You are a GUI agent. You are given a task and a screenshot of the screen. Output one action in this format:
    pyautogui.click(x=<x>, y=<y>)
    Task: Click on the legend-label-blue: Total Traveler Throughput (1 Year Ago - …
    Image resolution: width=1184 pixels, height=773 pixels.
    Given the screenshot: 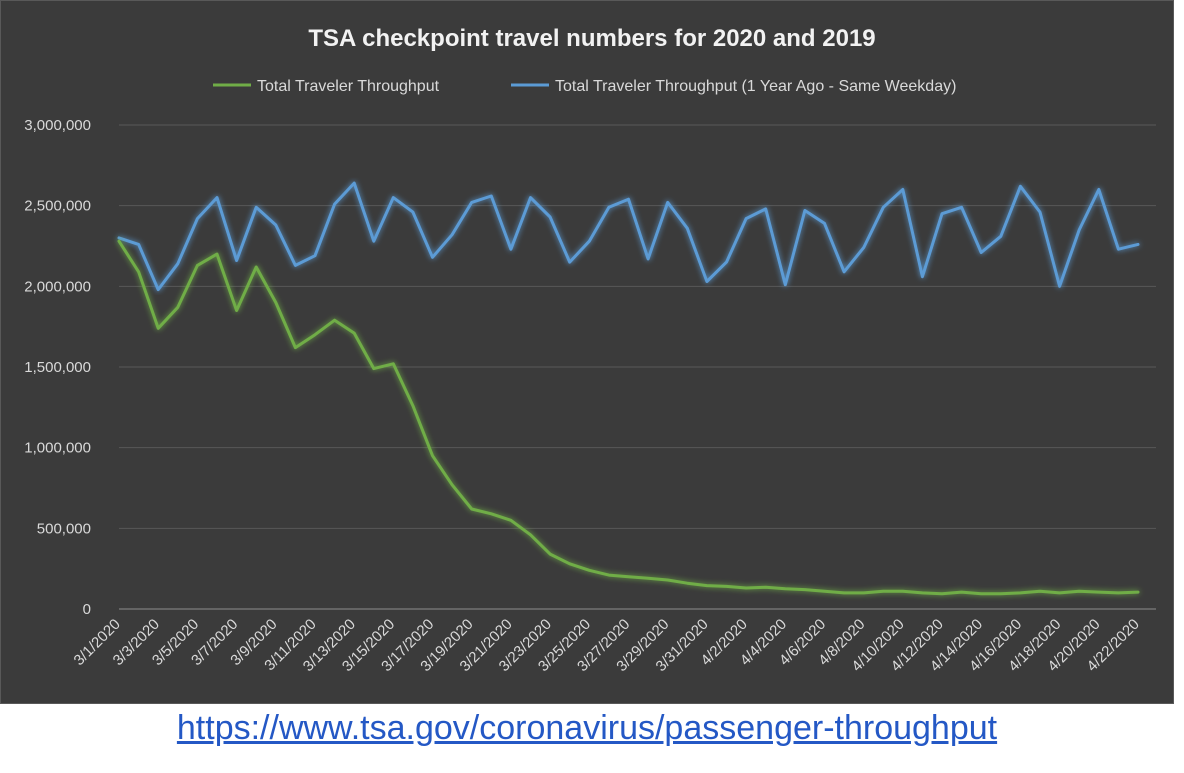 What is the action you would take?
    pyautogui.click(x=755, y=86)
    